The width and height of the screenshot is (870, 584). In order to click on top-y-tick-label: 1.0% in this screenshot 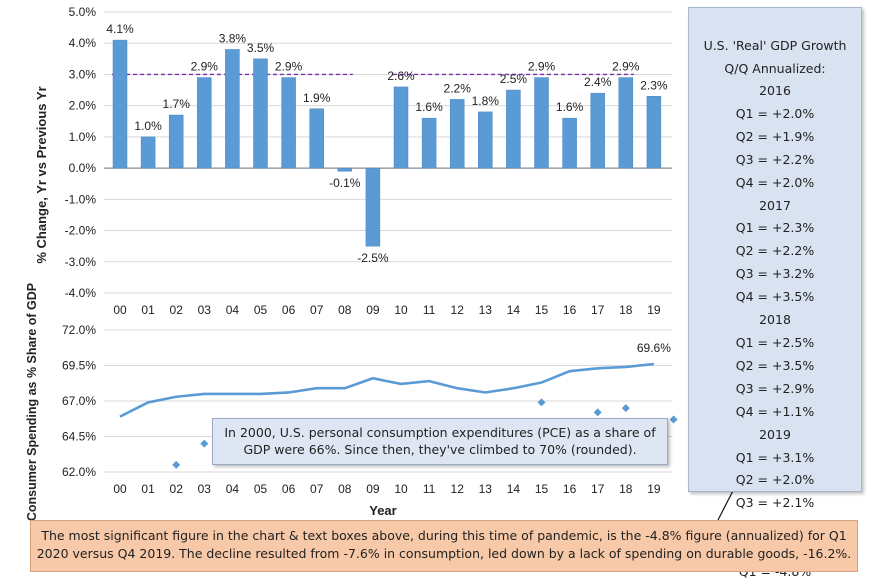, I will do `click(83, 137)`.